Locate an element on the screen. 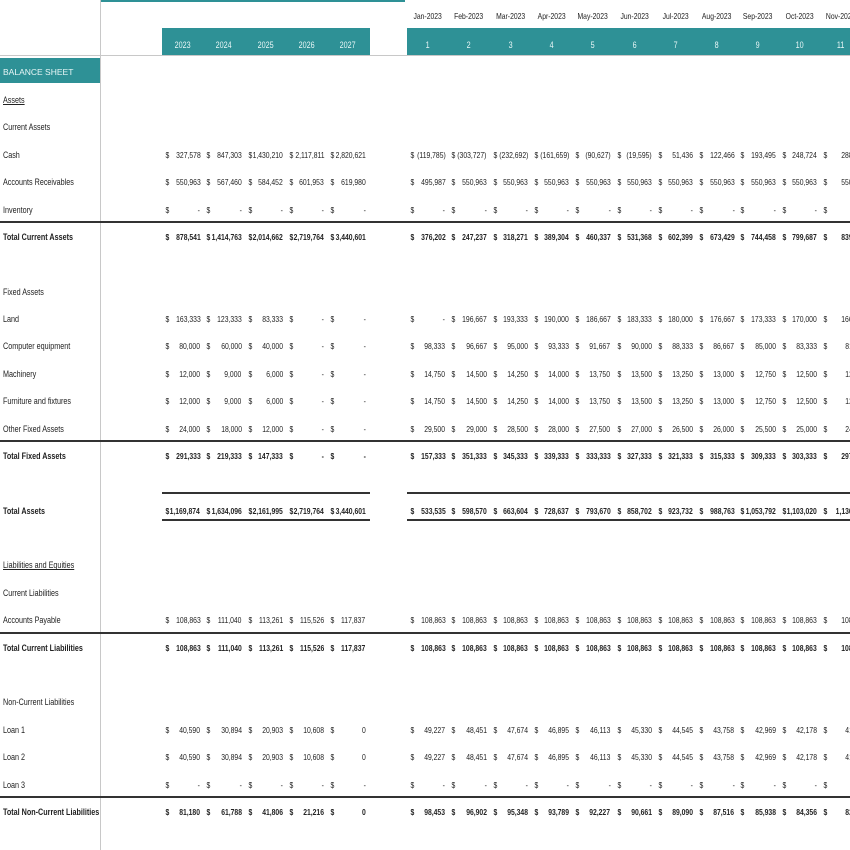 The width and height of the screenshot is (850, 850). monthly-cell: $180,000 is located at coordinates (675, 321).